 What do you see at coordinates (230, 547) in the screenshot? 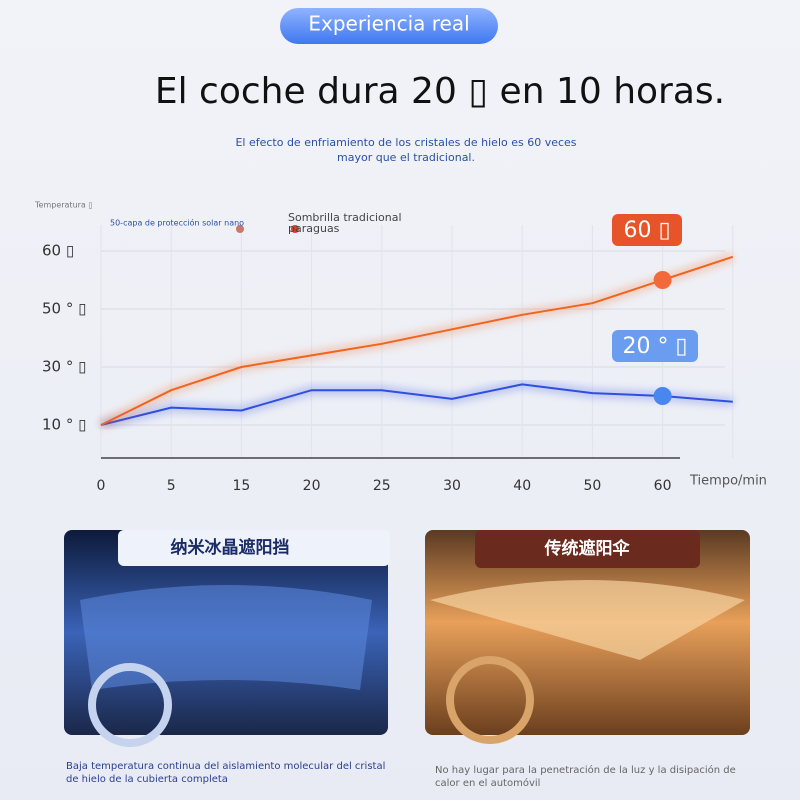
I see `panel-title: 纳米冰晶遮阳挡` at bounding box center [230, 547].